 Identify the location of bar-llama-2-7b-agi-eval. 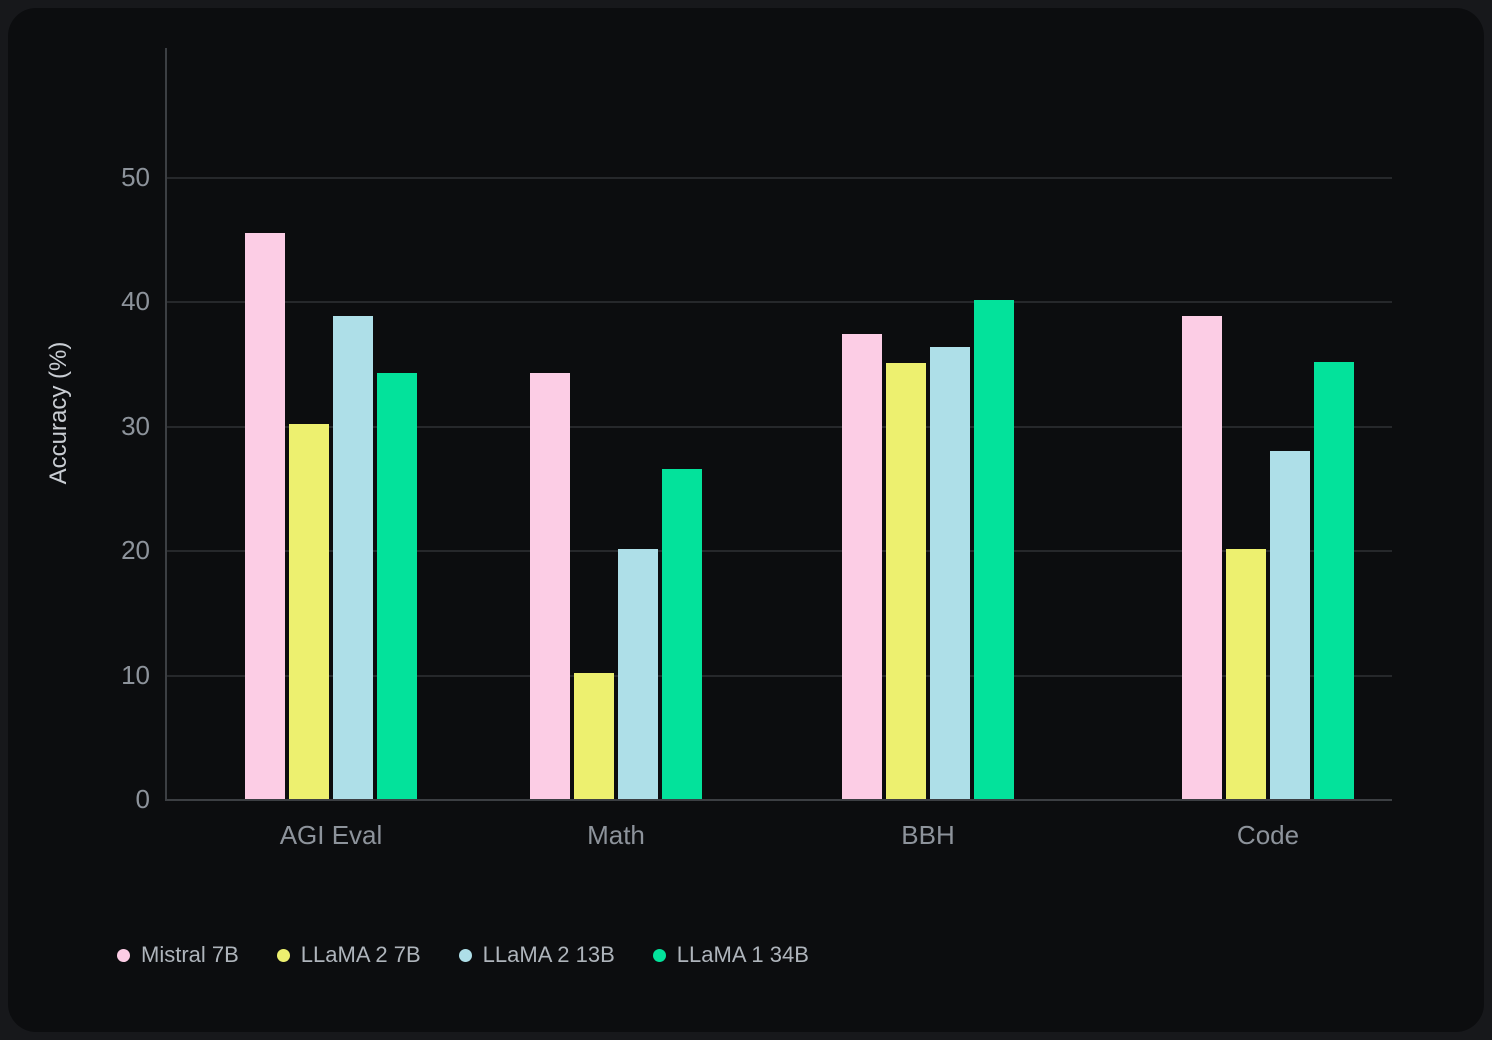
(309, 611).